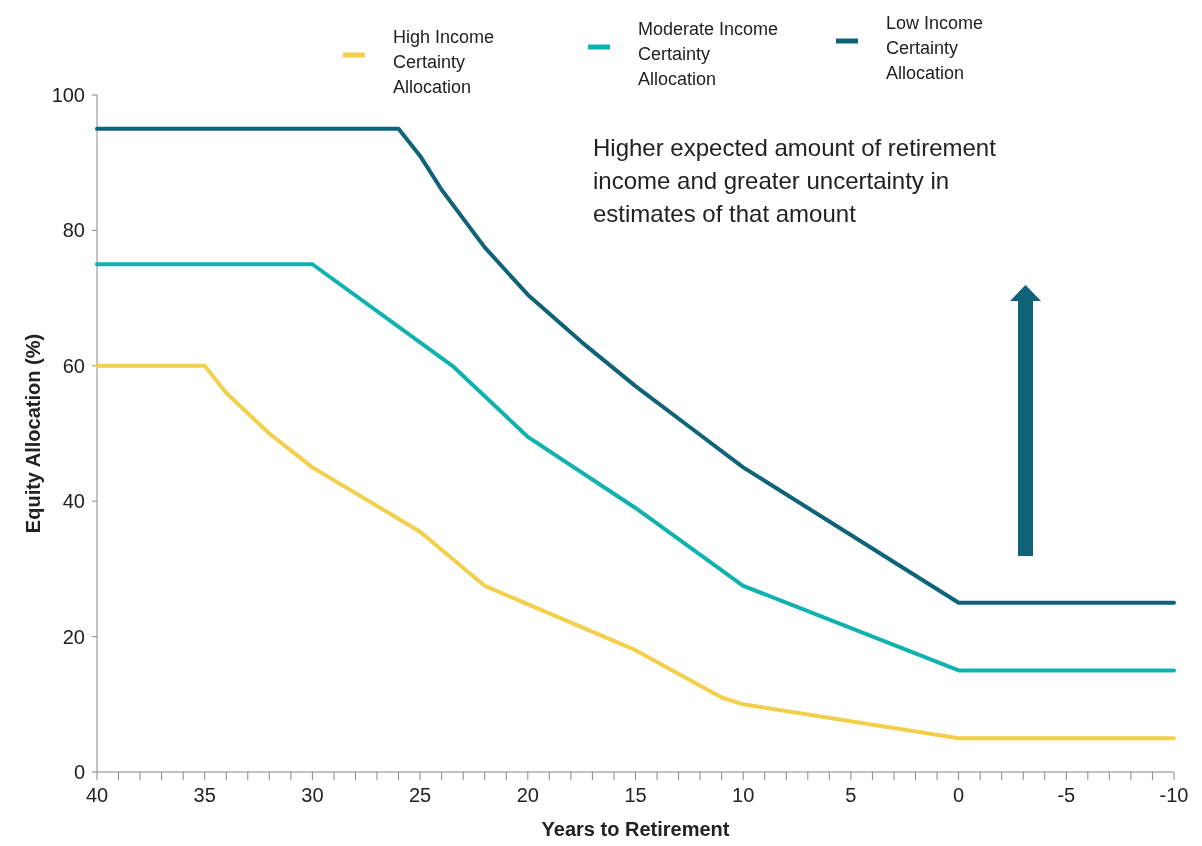 This screenshot has width=1202, height=846. What do you see at coordinates (33, 433) in the screenshot?
I see `y-axis-title: Equity Allocation (%)` at bounding box center [33, 433].